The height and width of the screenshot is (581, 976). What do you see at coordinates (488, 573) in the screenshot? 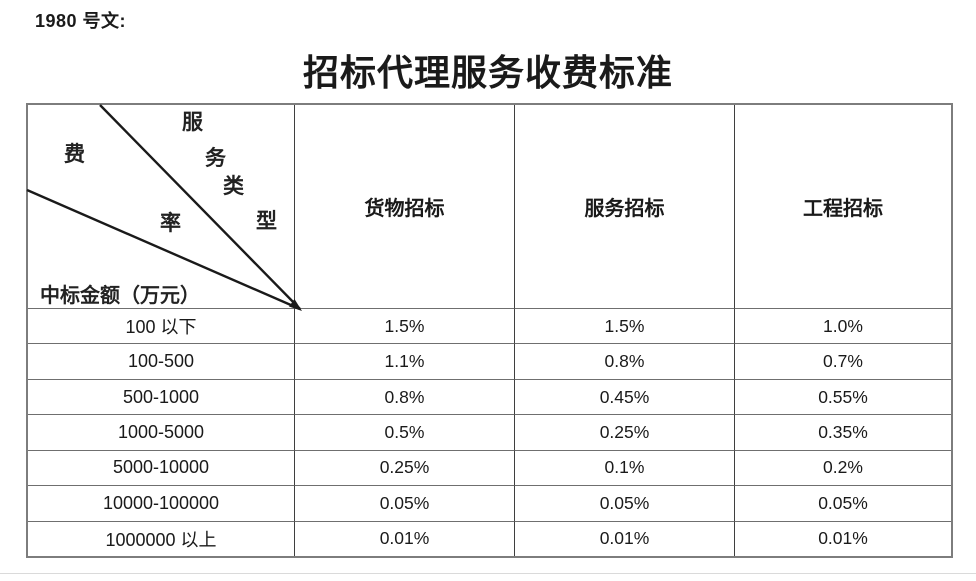
I see `page-edge-divider` at bounding box center [488, 573].